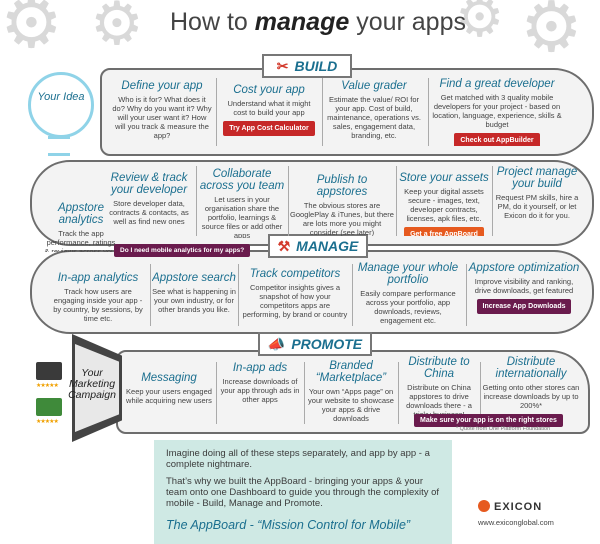  I want to click on app-cost-calculator-button: Try App Cost Calculator, so click(269, 128).